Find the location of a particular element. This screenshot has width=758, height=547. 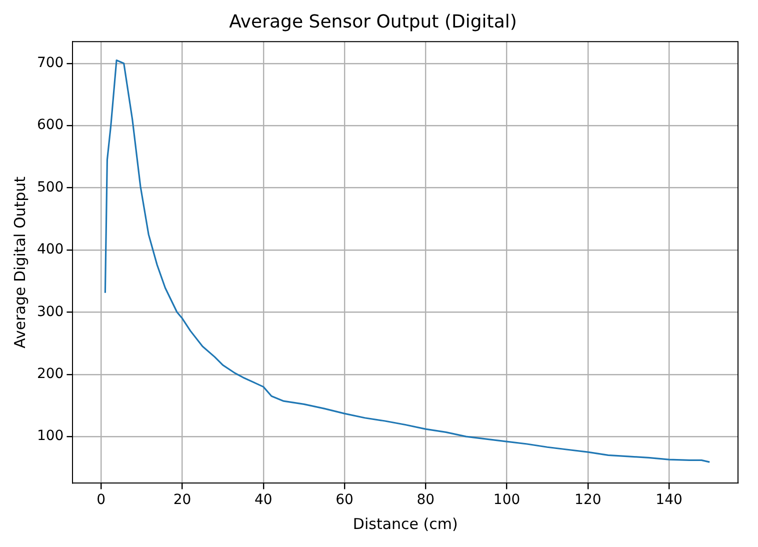

y-tick-label: 100 is located at coordinates (50, 436).